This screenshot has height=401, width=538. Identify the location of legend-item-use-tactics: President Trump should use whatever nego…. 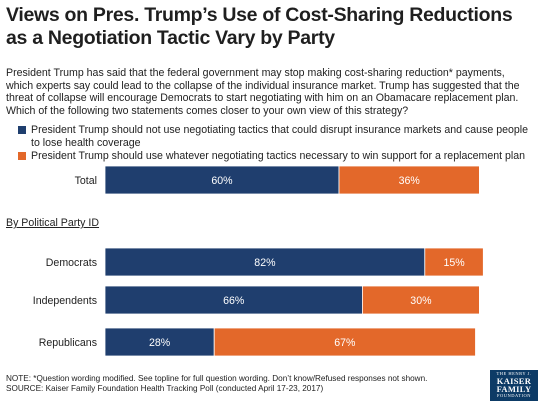
(274, 156).